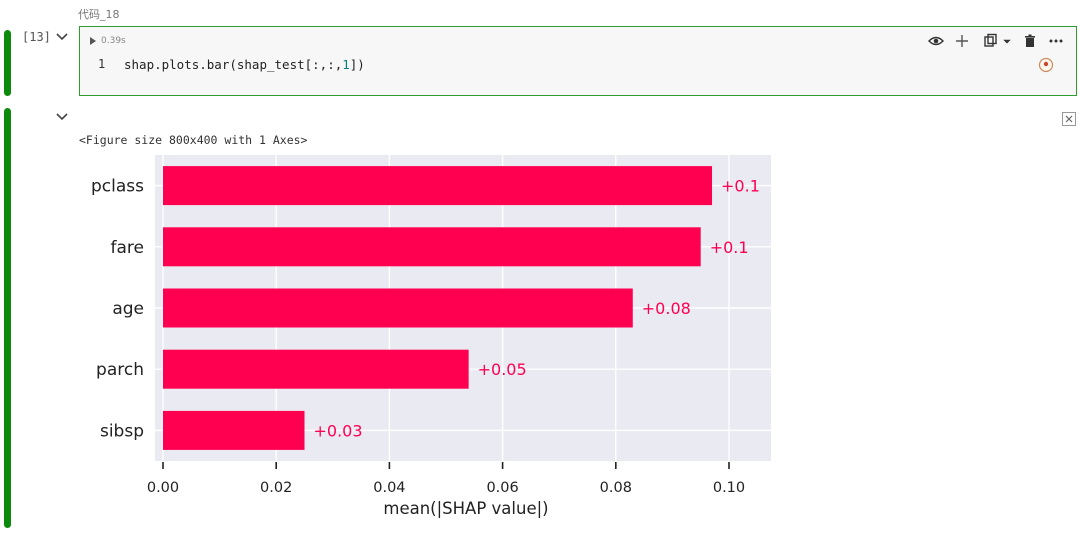 The height and width of the screenshot is (556, 1080). I want to click on x-tick-label: 0.04, so click(389, 488).